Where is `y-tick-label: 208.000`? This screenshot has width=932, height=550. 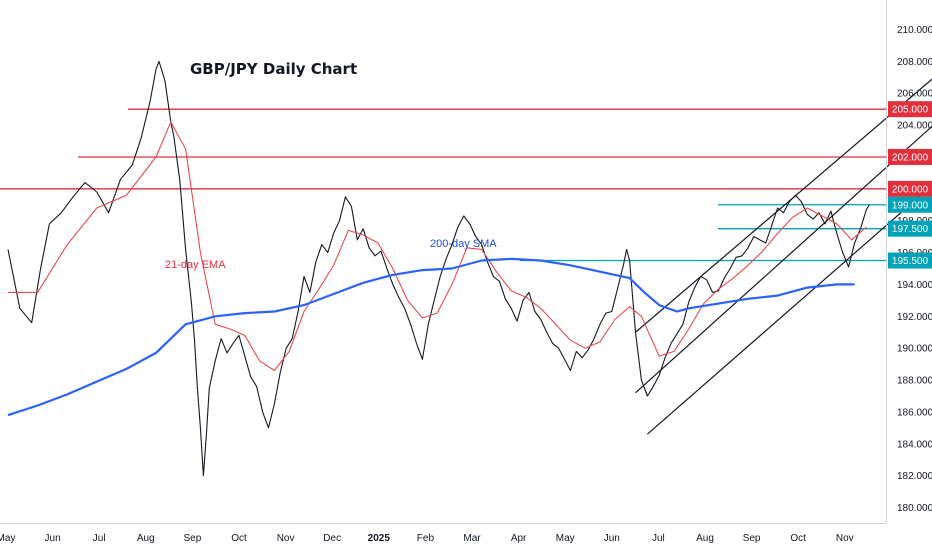 y-tick-label: 208.000 is located at coordinates (914, 62).